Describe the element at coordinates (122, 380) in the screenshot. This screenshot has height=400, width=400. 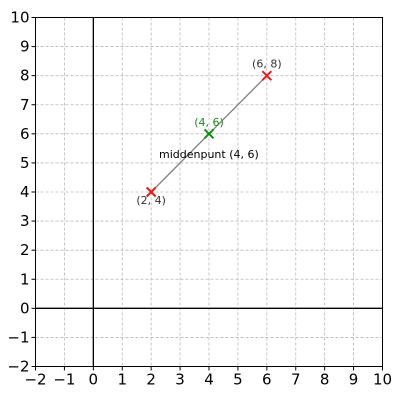
I see `x-tick-label: 1` at that location.